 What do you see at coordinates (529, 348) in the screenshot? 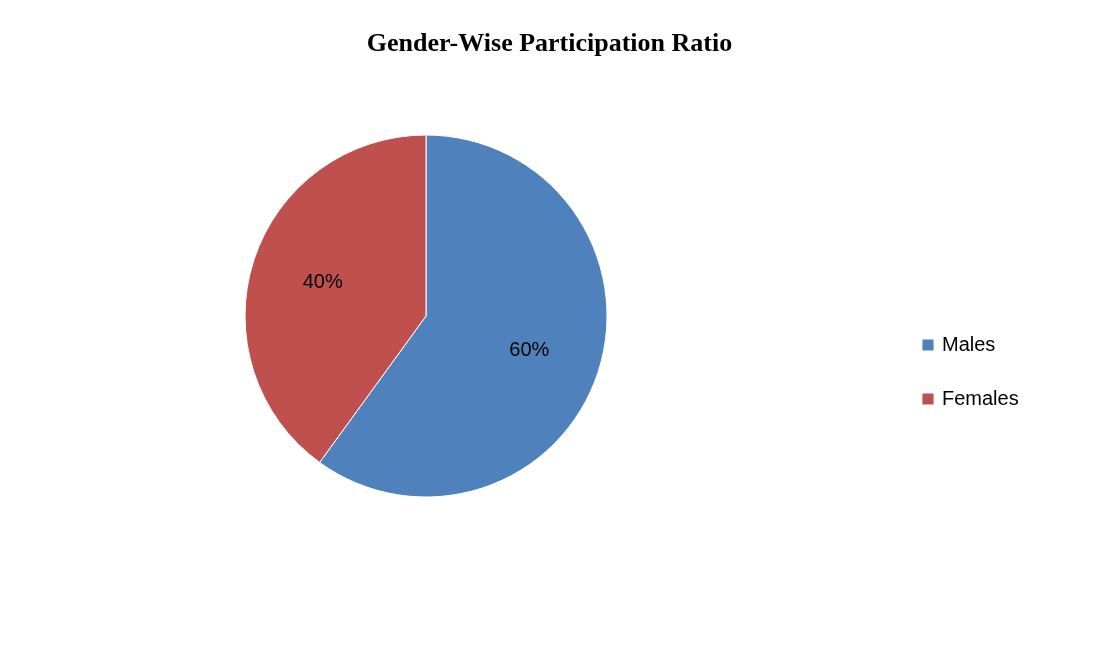
I see `data-label: 60%` at bounding box center [529, 348].